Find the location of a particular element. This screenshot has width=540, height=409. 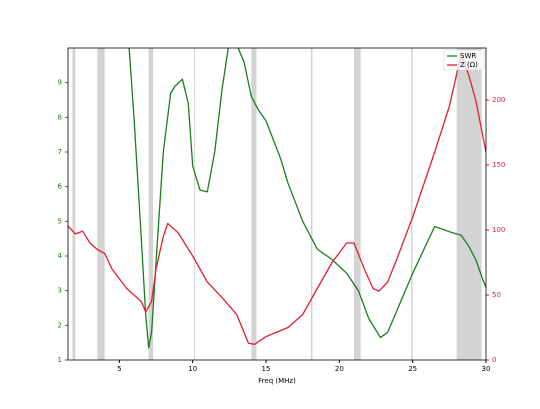

x-tick-label: 25 is located at coordinates (412, 369).